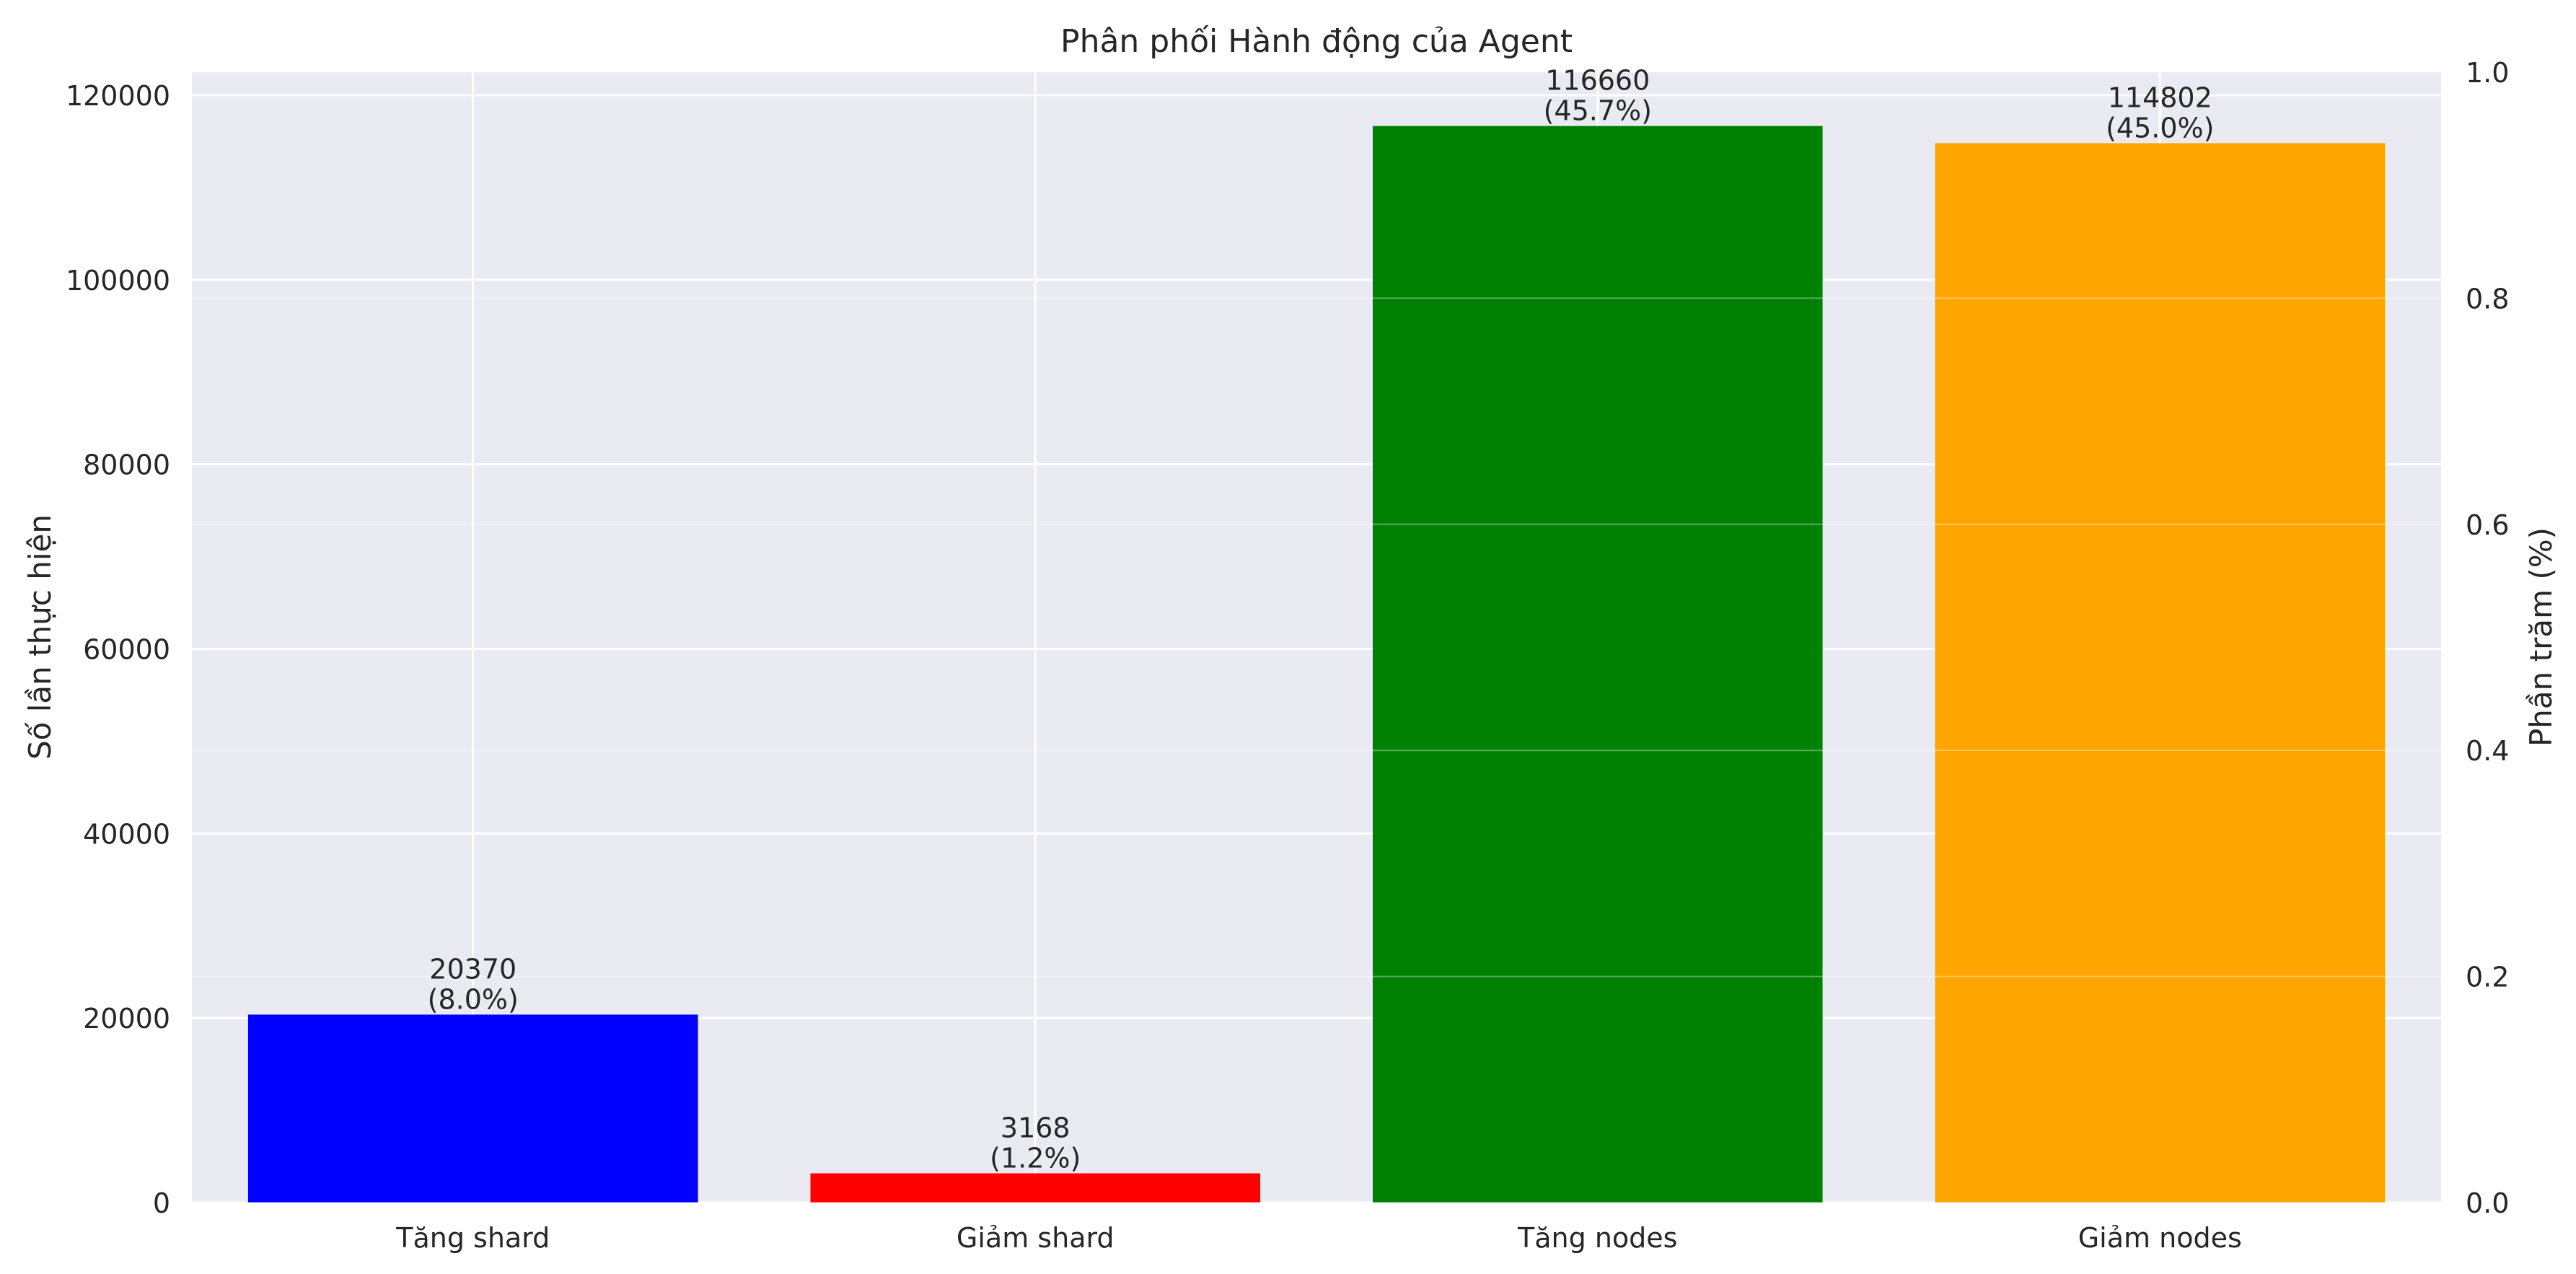 The image size is (2576, 1274). I want to click on y-axis-label: Số lần thực hiện, so click(40, 637).